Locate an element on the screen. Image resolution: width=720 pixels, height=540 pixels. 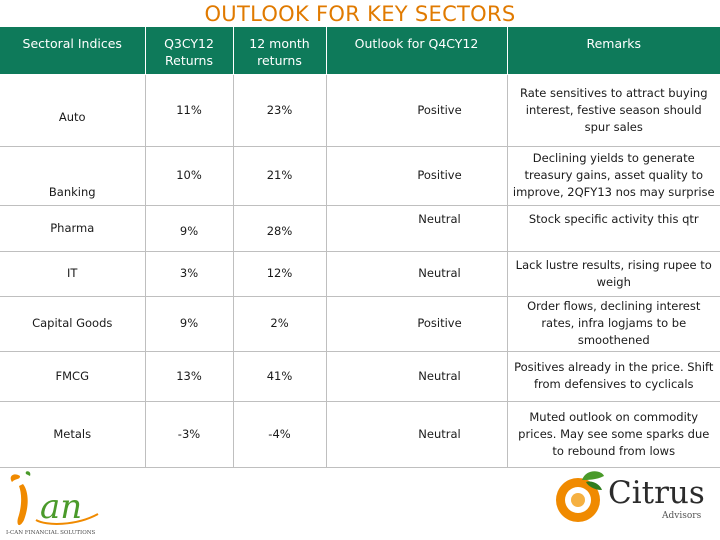
12m-return-cell: 41% is located at coordinates (280, 376).